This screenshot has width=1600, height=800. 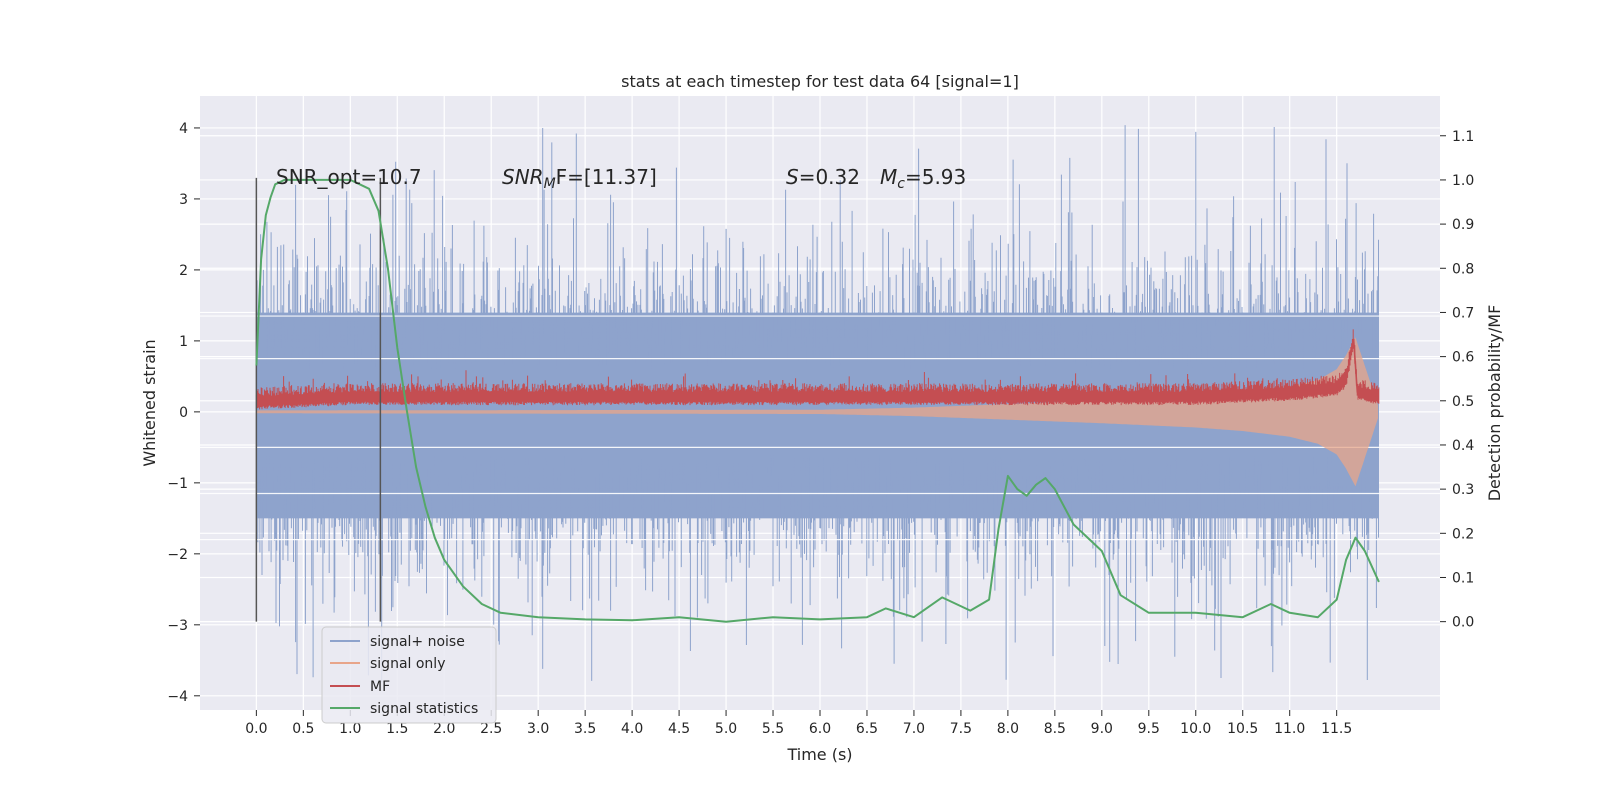 I want to click on y-right-tick-label: 1.0, so click(x=1463, y=181).